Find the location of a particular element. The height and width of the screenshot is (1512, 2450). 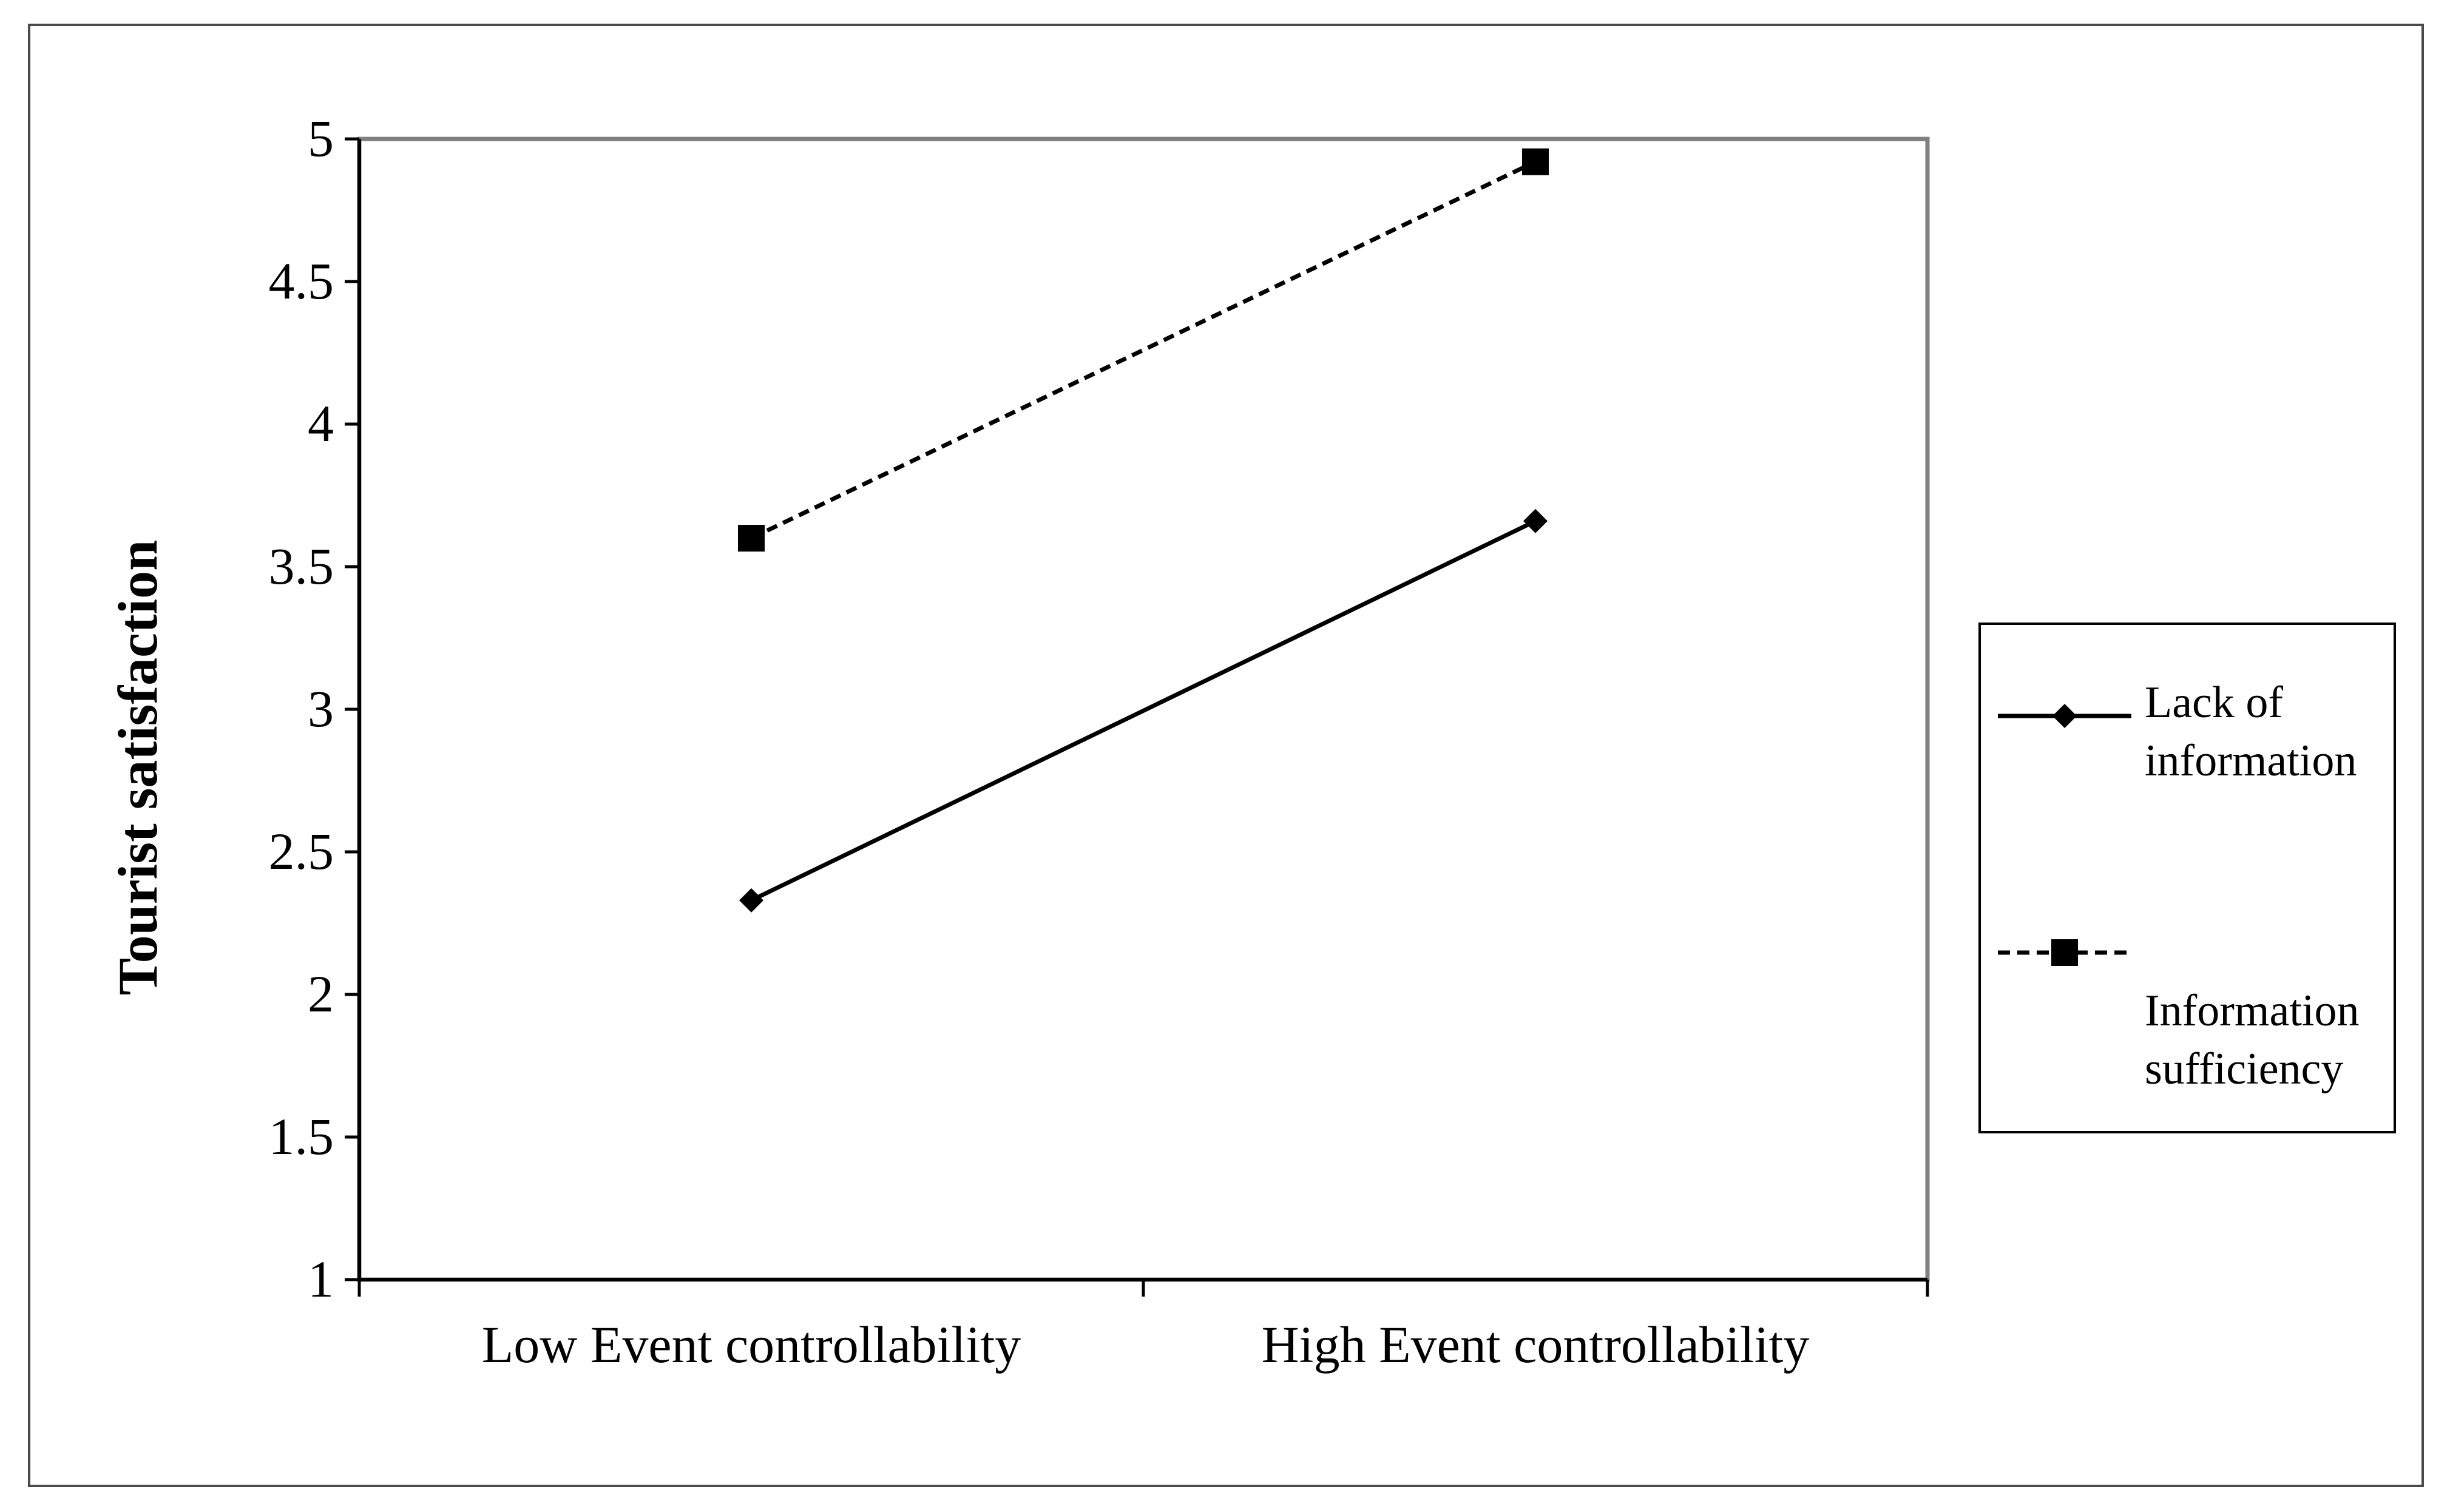

legend-label-line1: Information is located at coordinates (2252, 1011).